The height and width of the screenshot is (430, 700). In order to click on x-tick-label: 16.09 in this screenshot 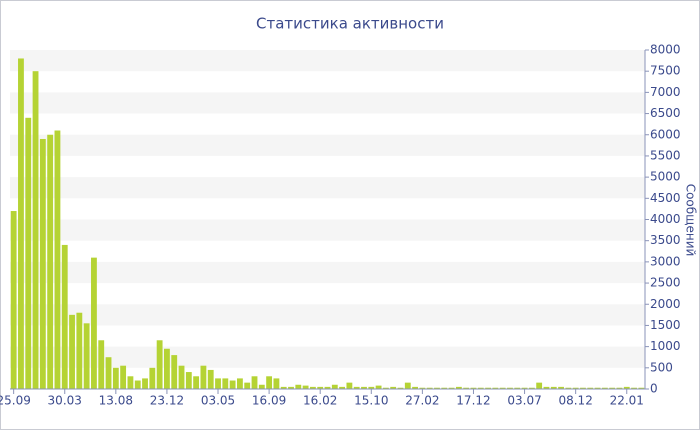, I will do `click(269, 401)`.